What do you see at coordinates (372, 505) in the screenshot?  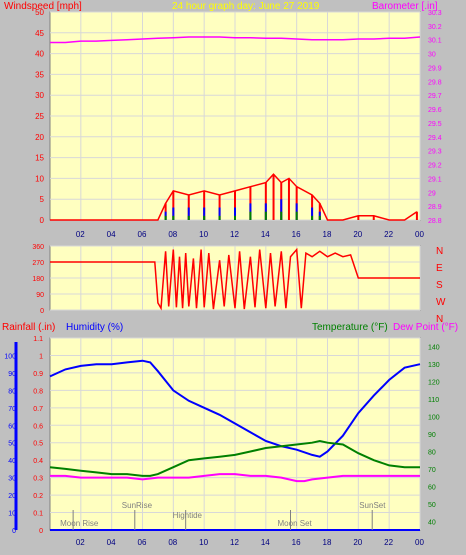 I see `event-label: SunSet` at bounding box center [372, 505].